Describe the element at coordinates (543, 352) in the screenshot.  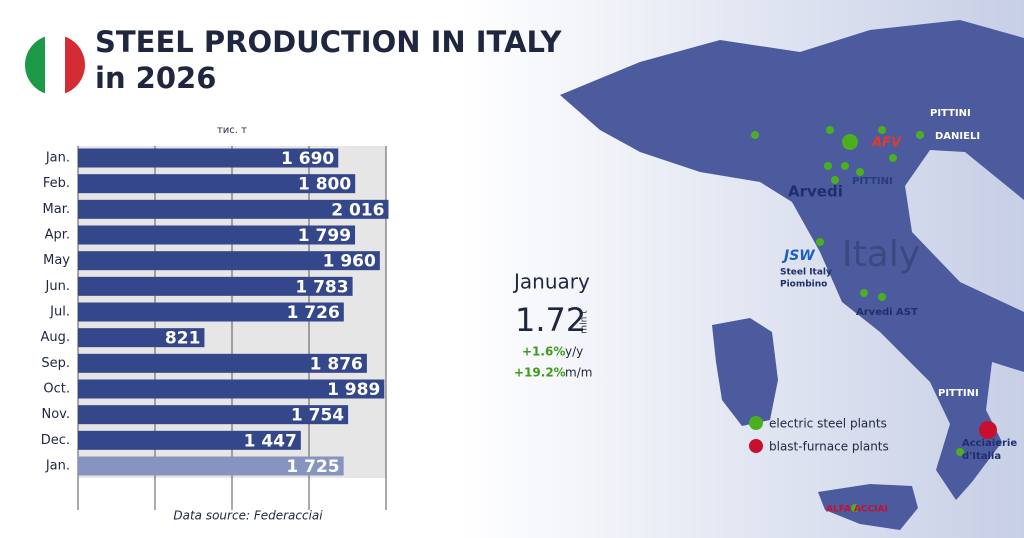
I see `change-value: +1.6%` at that location.